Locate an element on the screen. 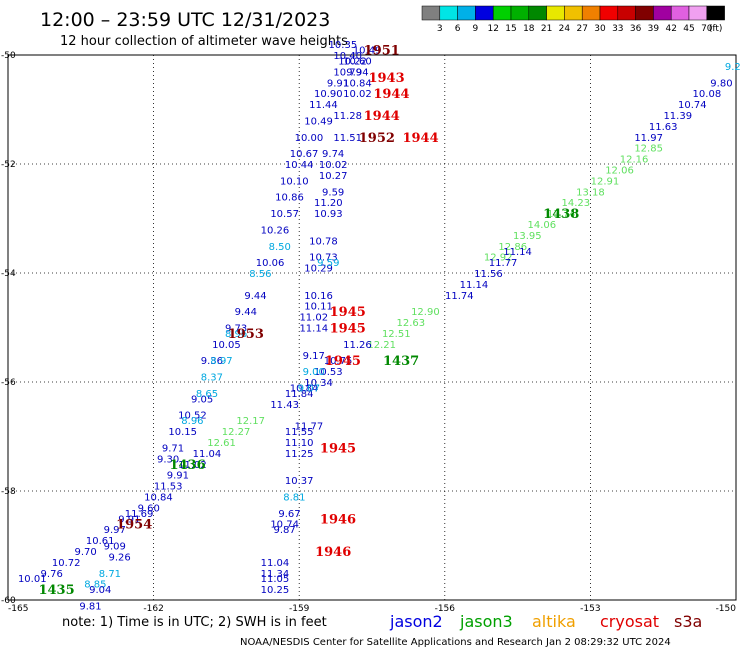 The height and width of the screenshot is (650, 740). wave-height-point: 10.93 is located at coordinates (328, 214).